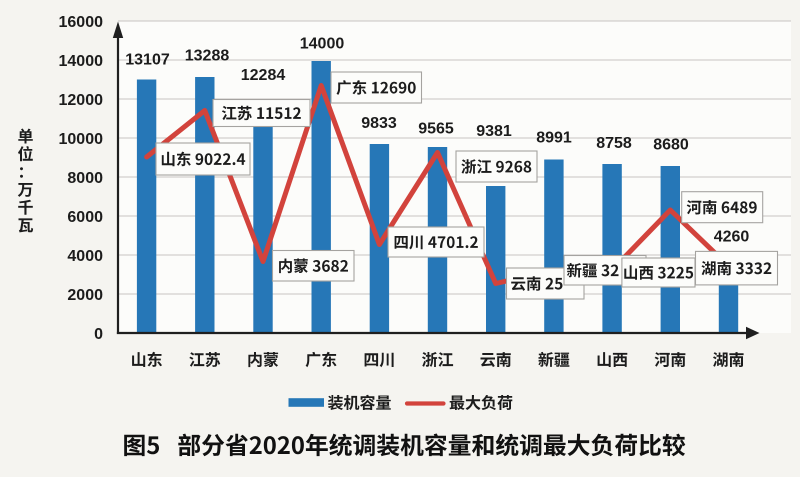 The height and width of the screenshot is (477, 800). Describe the element at coordinates (85, 295) in the screenshot. I see `svg-text: 2000` at that location.